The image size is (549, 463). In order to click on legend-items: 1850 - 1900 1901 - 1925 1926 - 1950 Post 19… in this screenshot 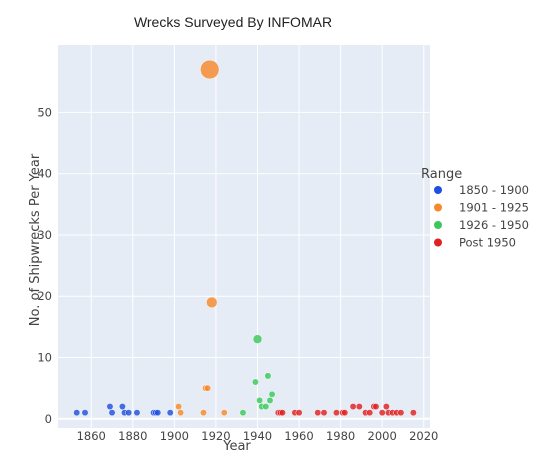, I will do `click(481, 216)`.